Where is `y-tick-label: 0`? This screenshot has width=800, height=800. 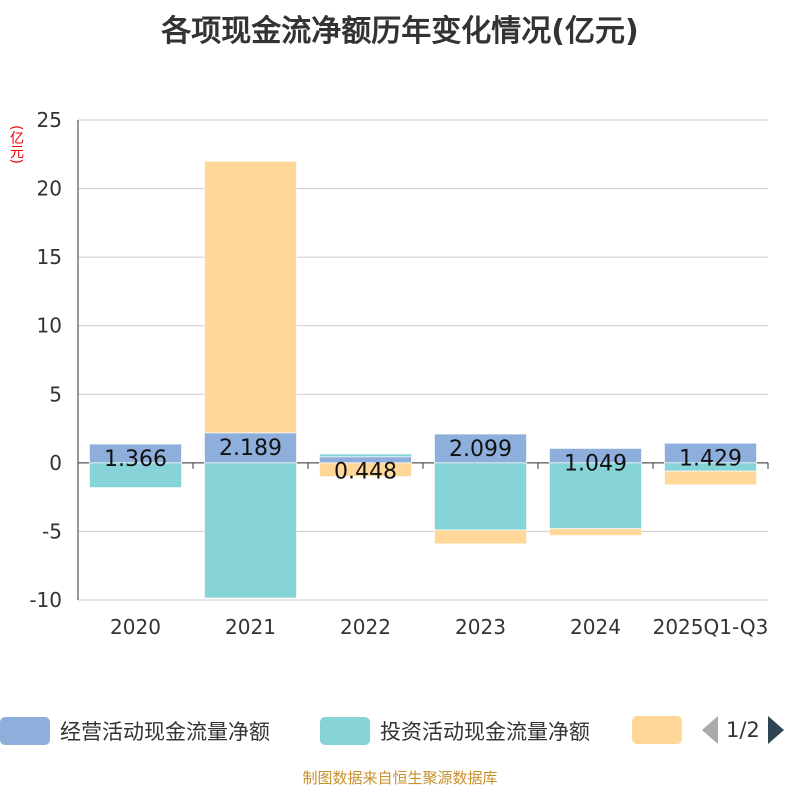
y-tick-label: 0 is located at coordinates (55, 463).